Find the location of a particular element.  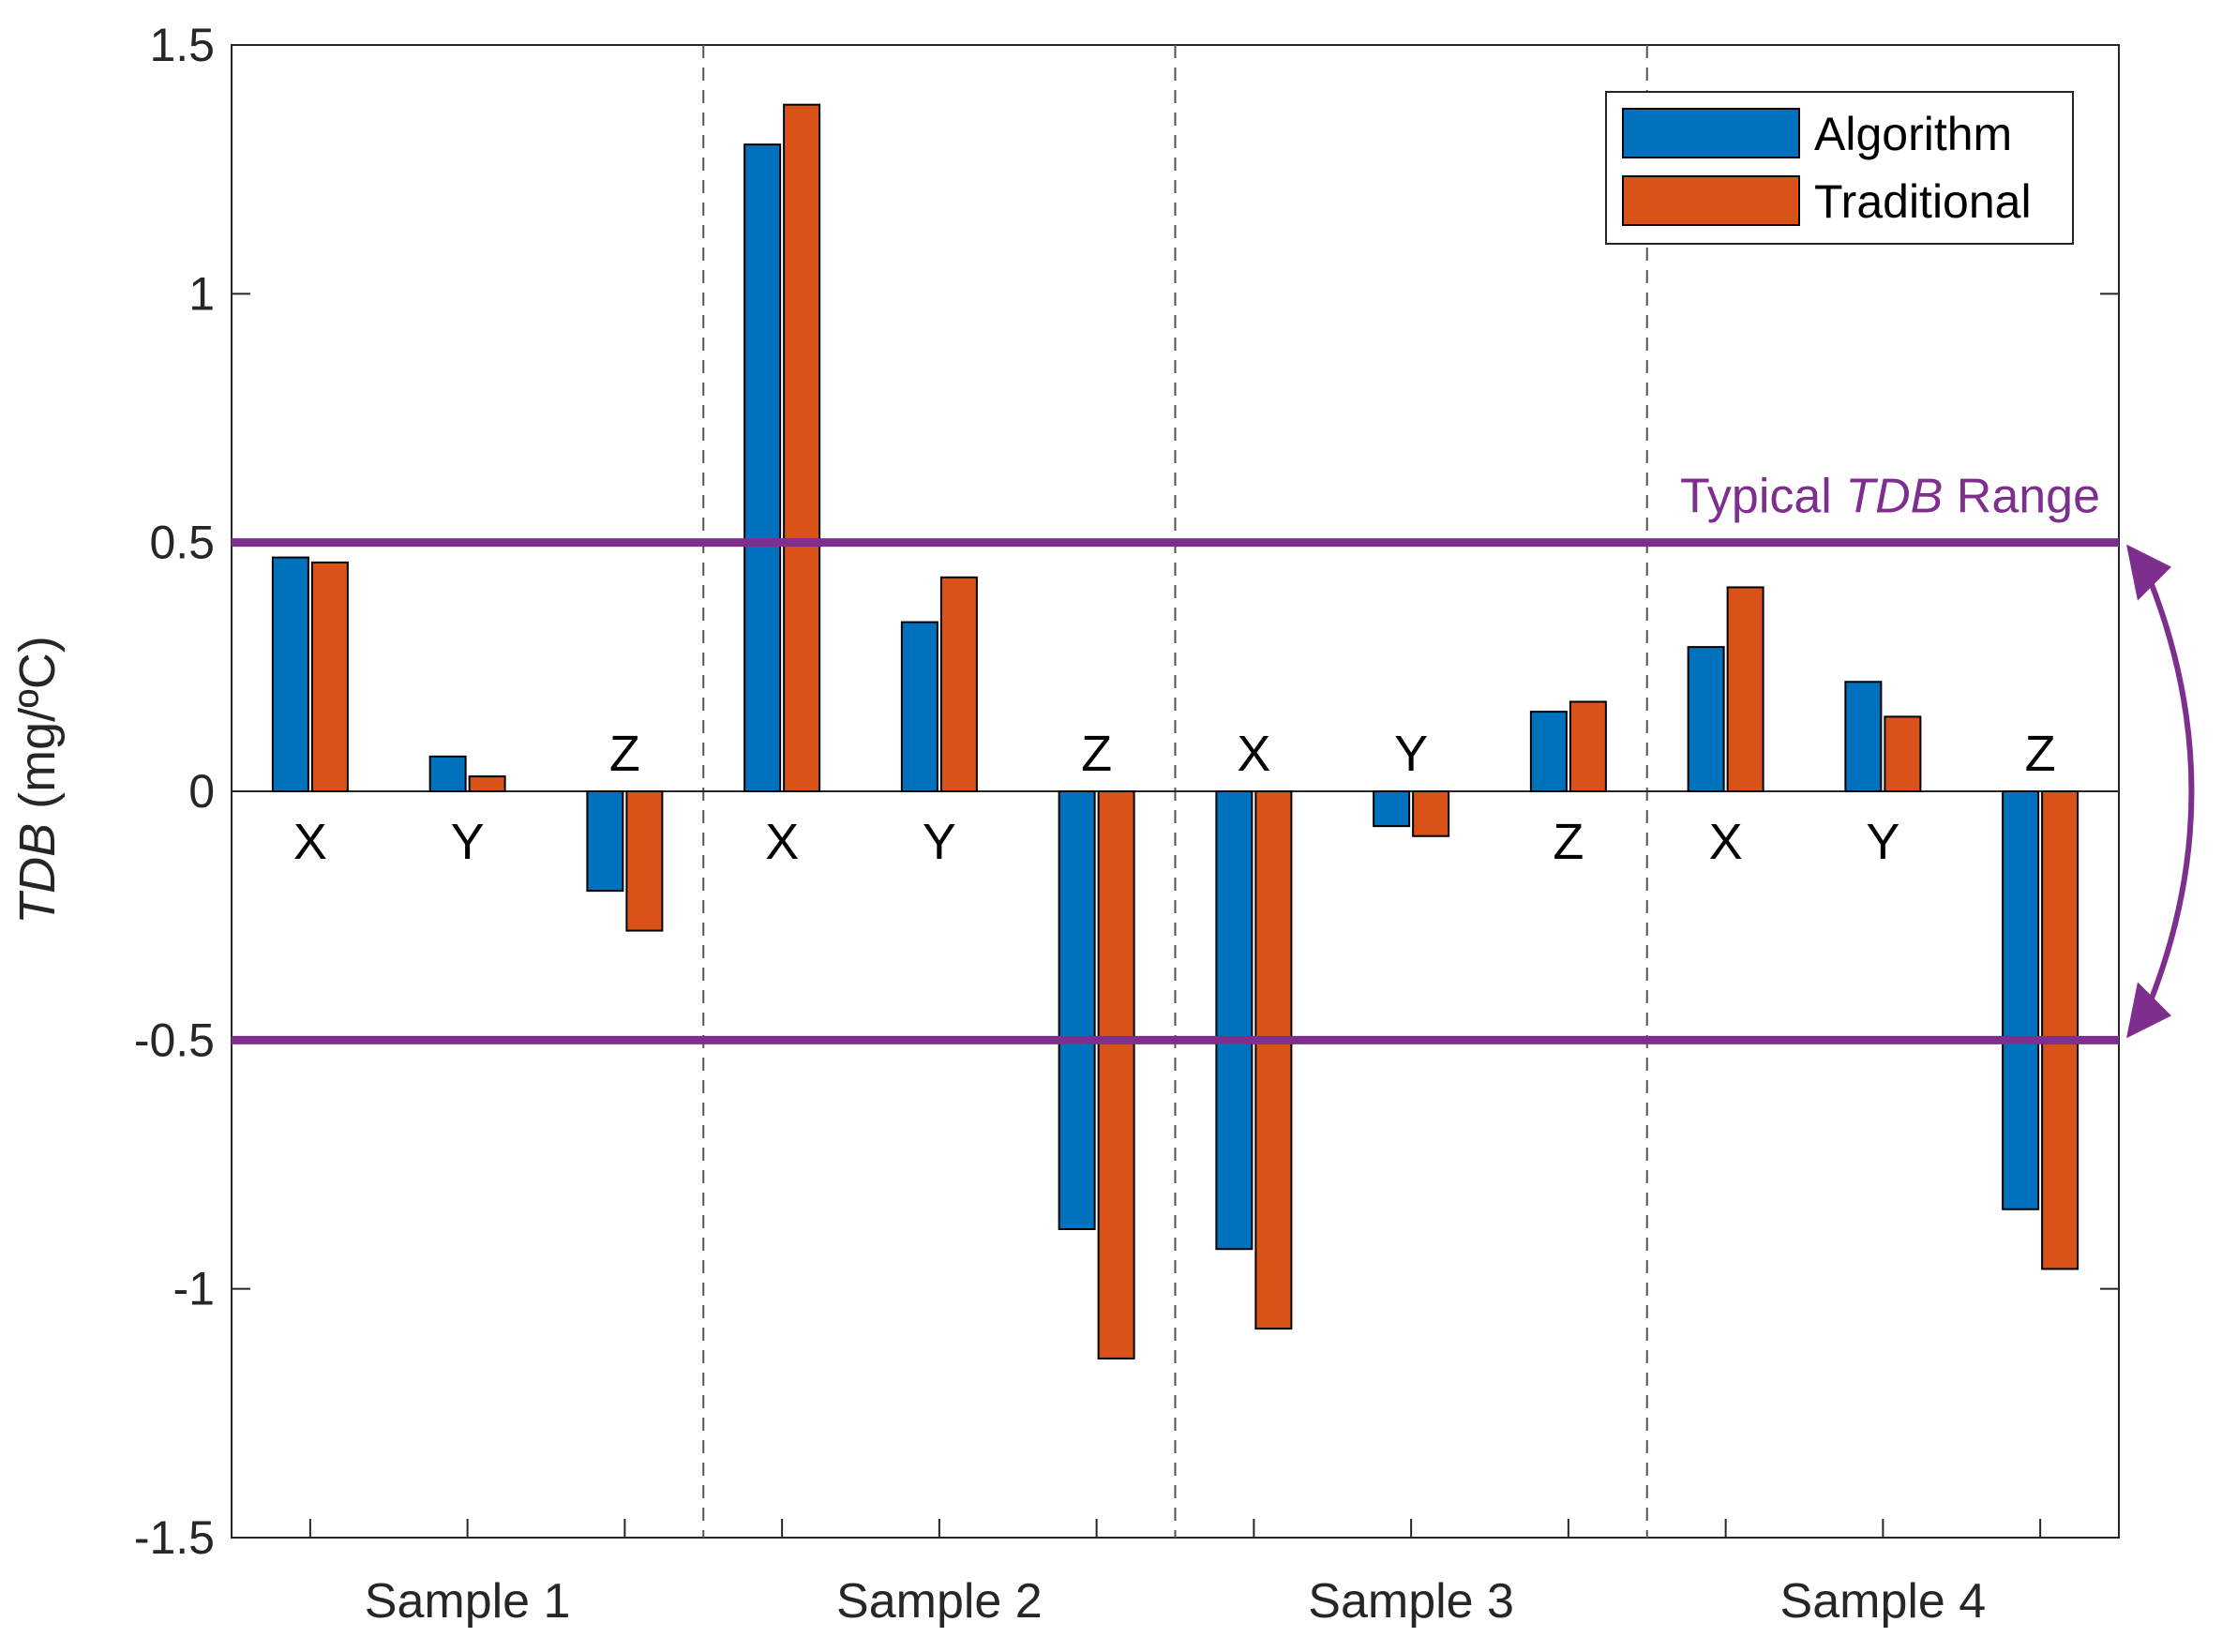

range-arrow-curve is located at coordinates (2167, 791).